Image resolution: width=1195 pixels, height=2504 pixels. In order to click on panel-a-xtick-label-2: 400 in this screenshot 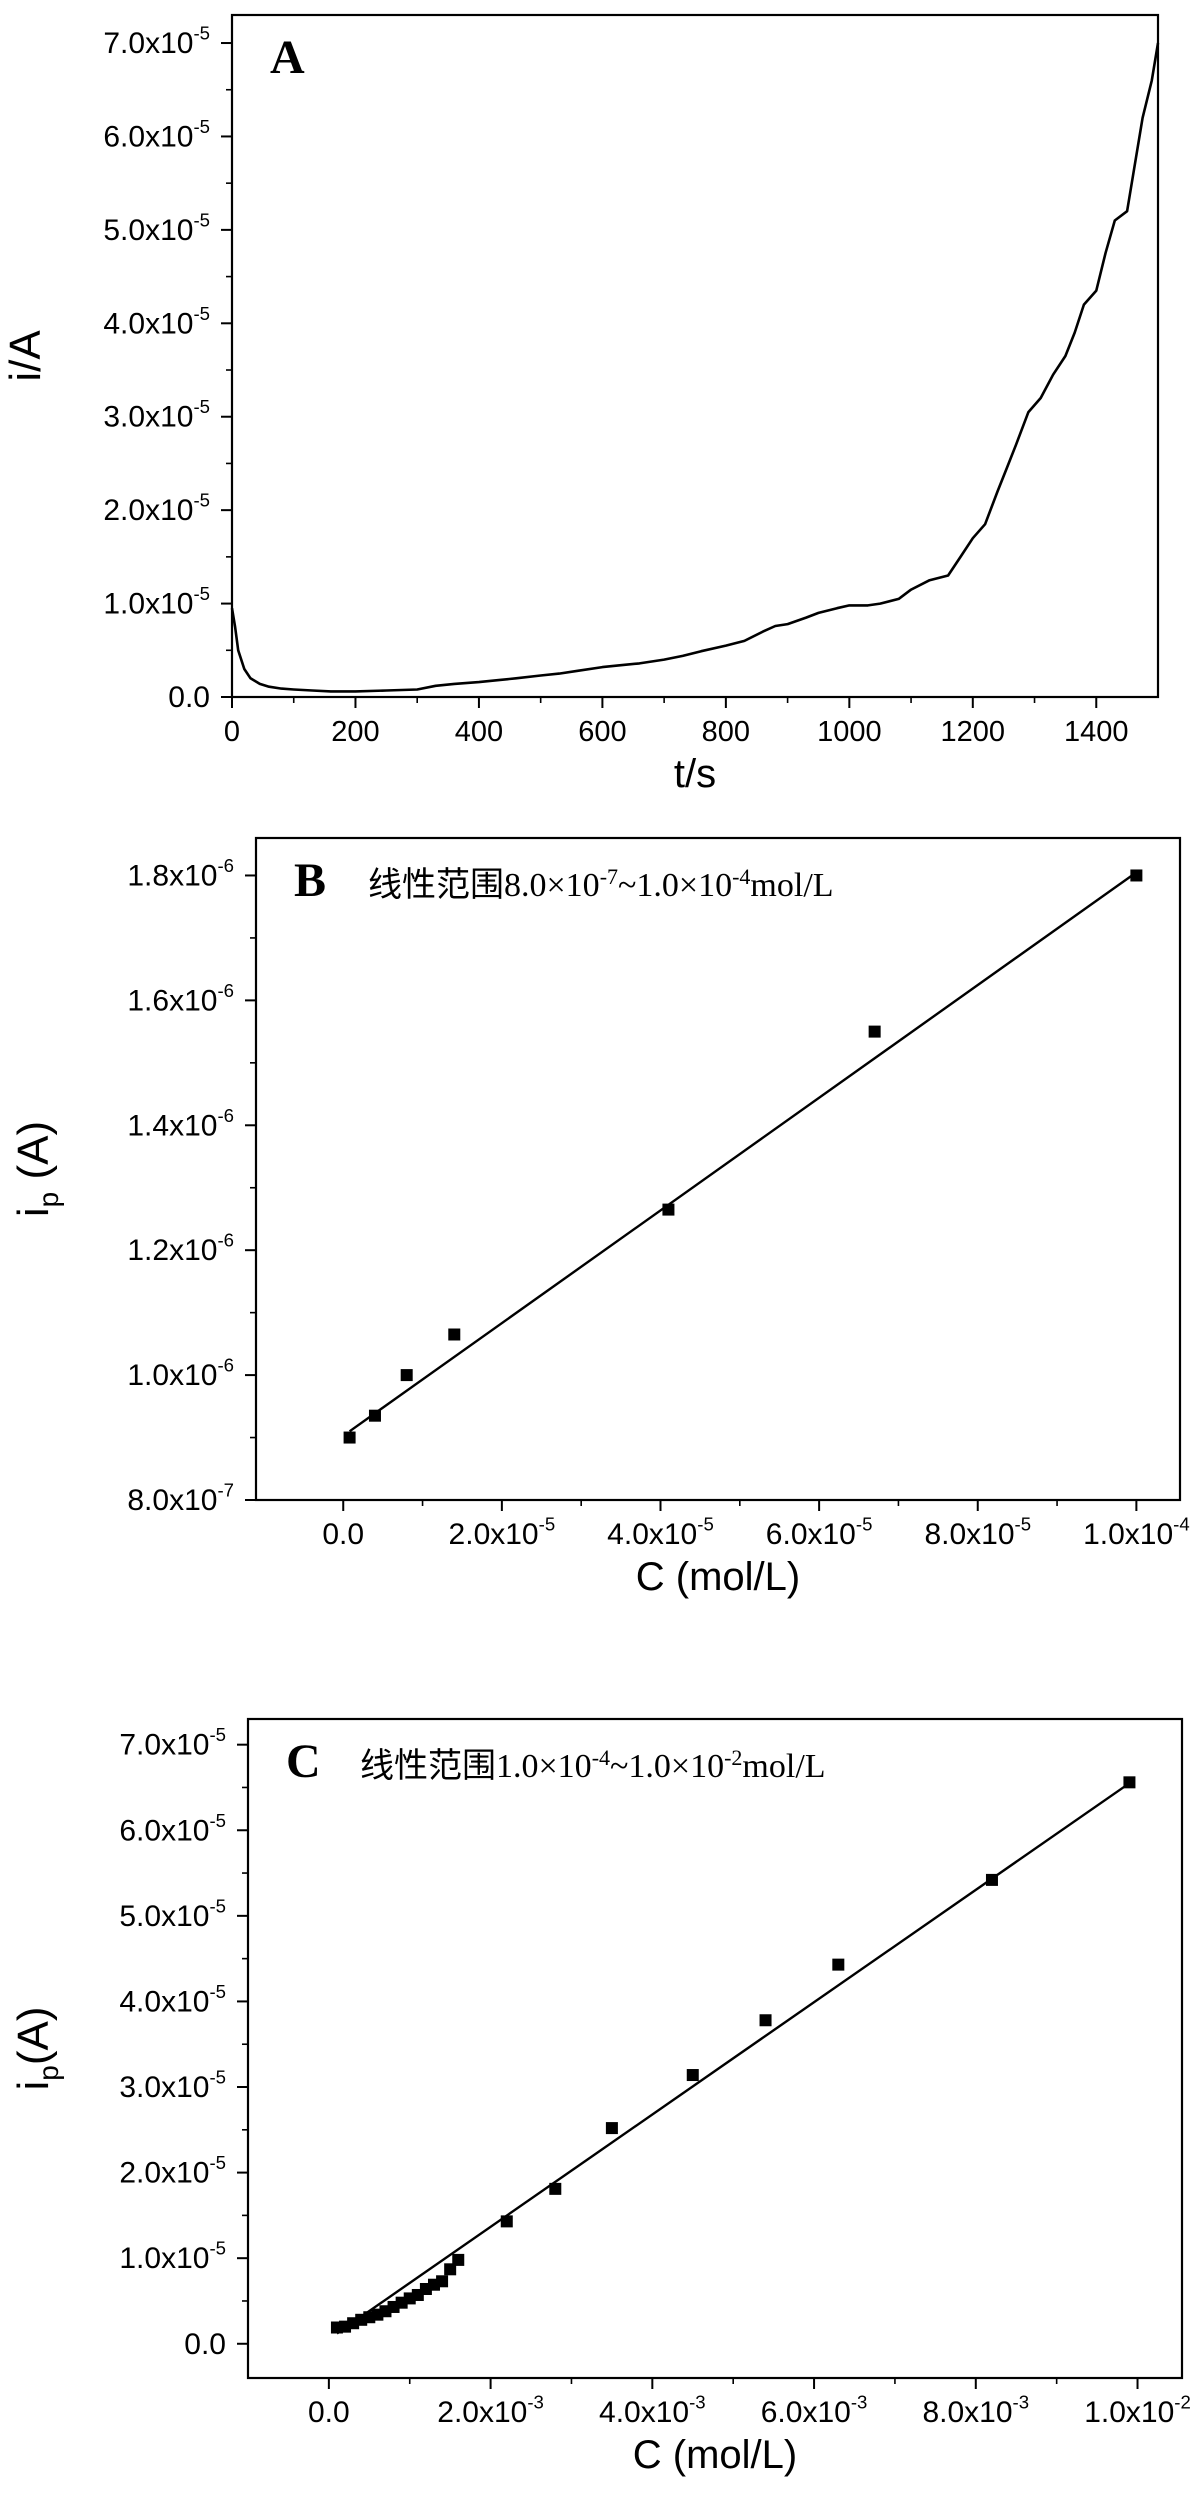, I will do `click(479, 732)`.